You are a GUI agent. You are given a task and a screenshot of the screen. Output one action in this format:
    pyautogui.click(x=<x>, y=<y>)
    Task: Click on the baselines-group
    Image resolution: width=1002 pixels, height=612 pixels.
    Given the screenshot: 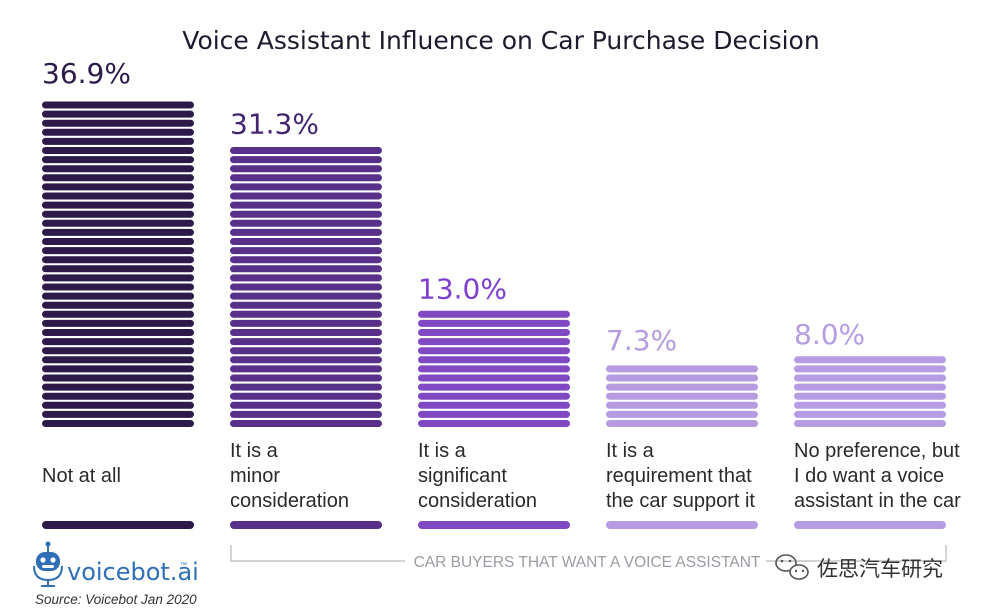 What is the action you would take?
    pyautogui.click(x=494, y=525)
    